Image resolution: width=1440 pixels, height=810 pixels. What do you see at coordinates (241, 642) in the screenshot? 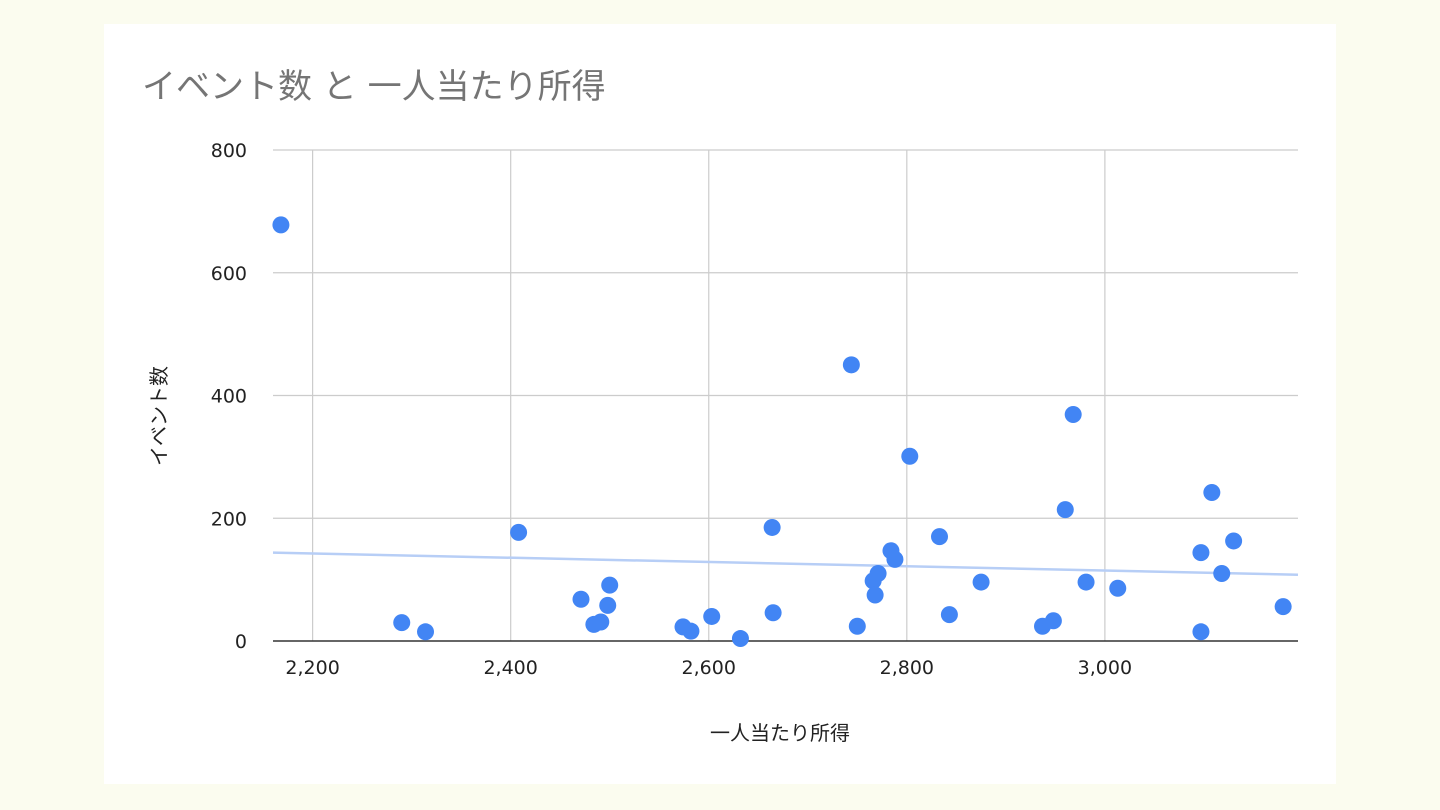
I see `y-tick-label: 0` at bounding box center [241, 642].